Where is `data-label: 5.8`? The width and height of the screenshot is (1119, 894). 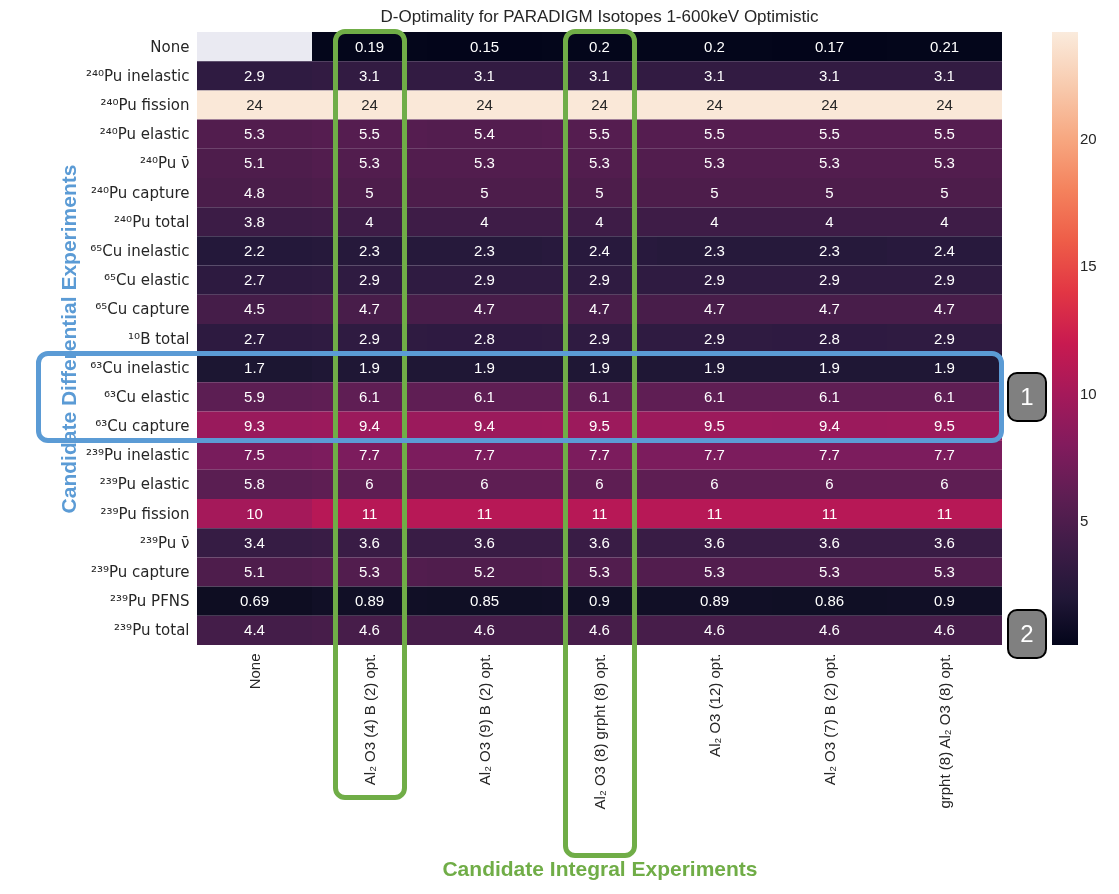
data-label: 5.8 is located at coordinates (254, 484).